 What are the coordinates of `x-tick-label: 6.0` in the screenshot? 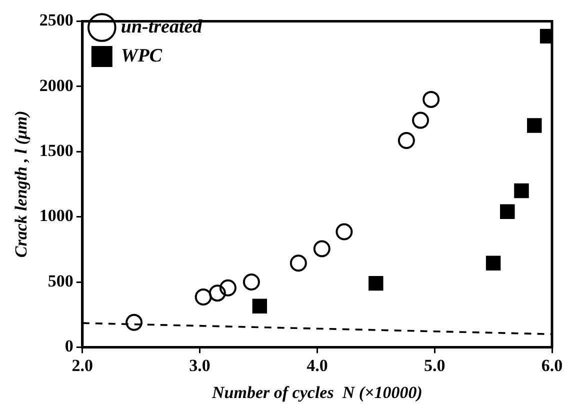 It's located at (552, 365).